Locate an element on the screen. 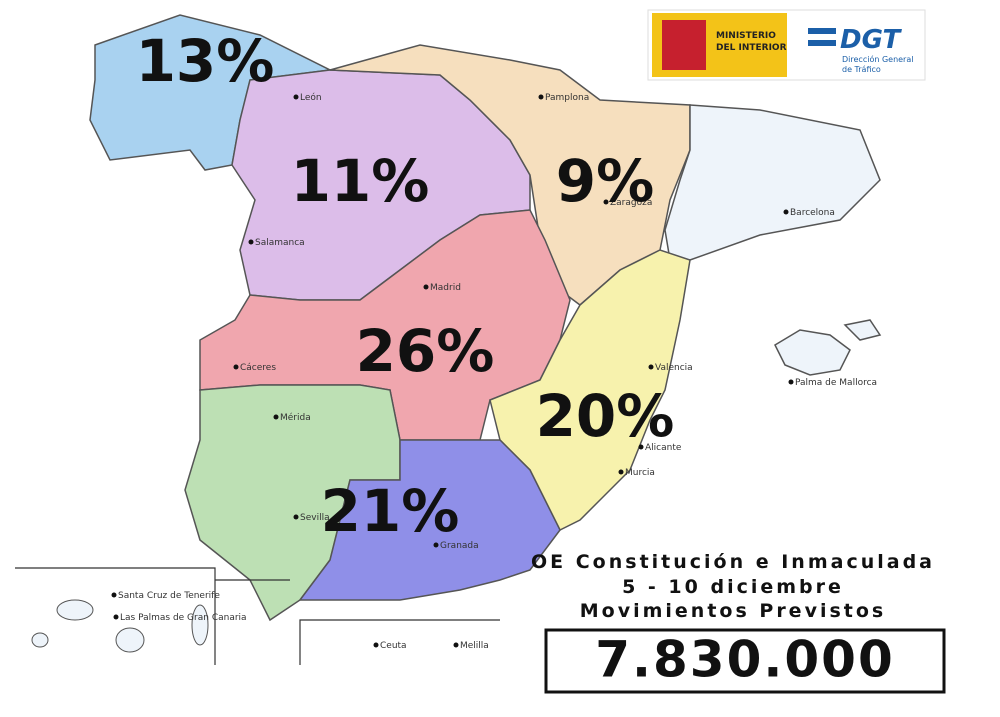  city-label: Mérida is located at coordinates (295, 417).